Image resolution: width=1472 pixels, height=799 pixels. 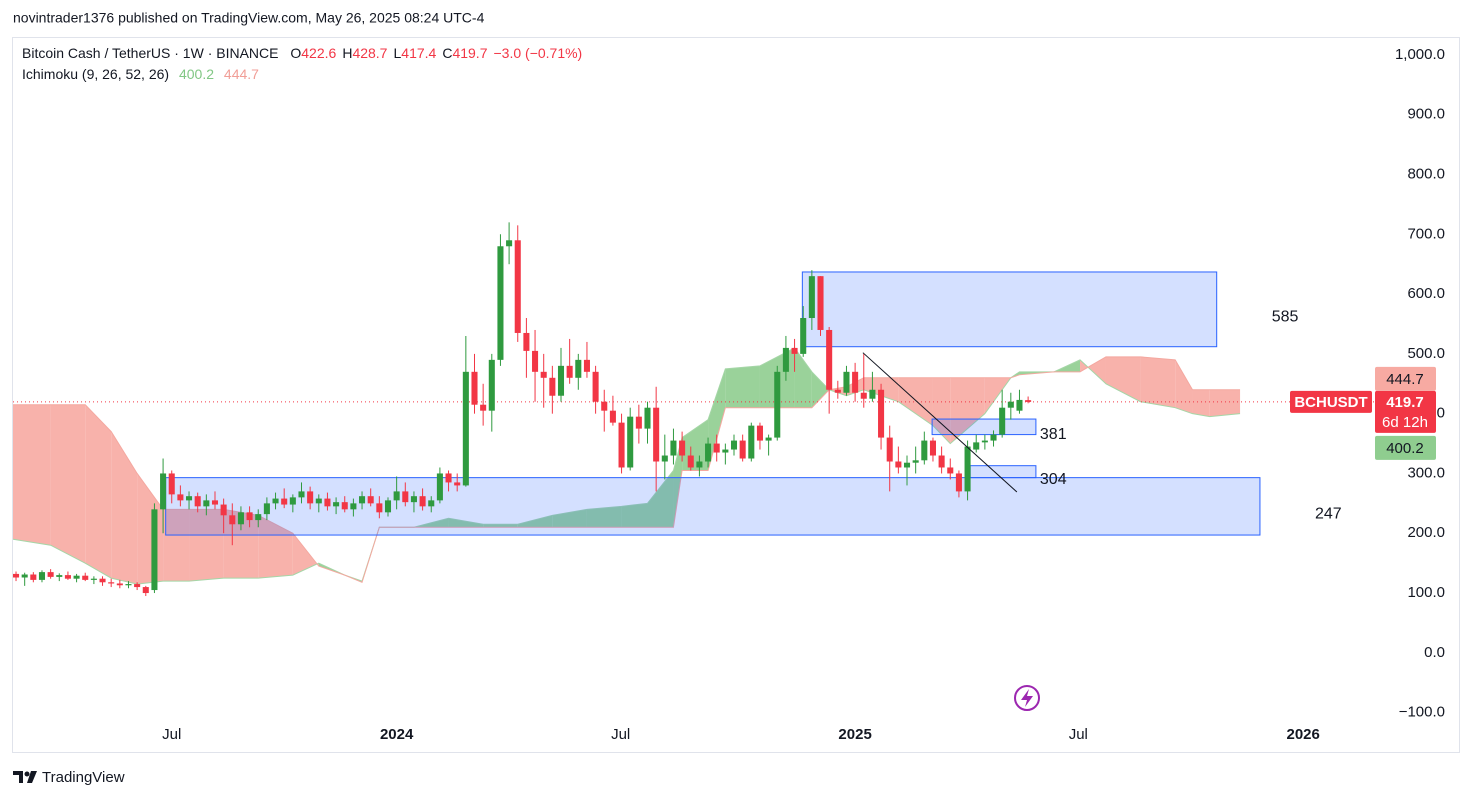 What do you see at coordinates (1330, 402) in the screenshot?
I see `ticker-label: BCHUSDT` at bounding box center [1330, 402].